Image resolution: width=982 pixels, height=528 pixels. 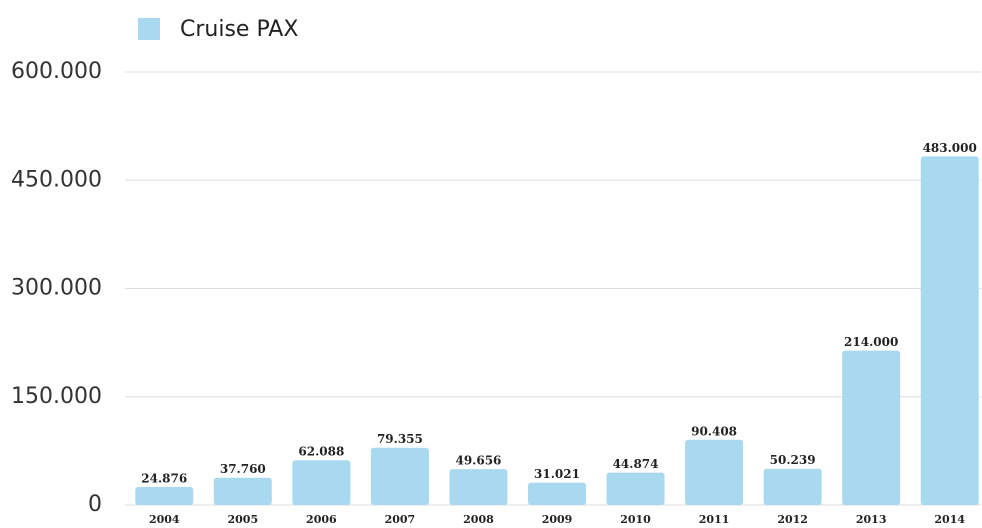 What do you see at coordinates (56, 396) in the screenshot?
I see `y-tick-label: 150.000` at bounding box center [56, 396].